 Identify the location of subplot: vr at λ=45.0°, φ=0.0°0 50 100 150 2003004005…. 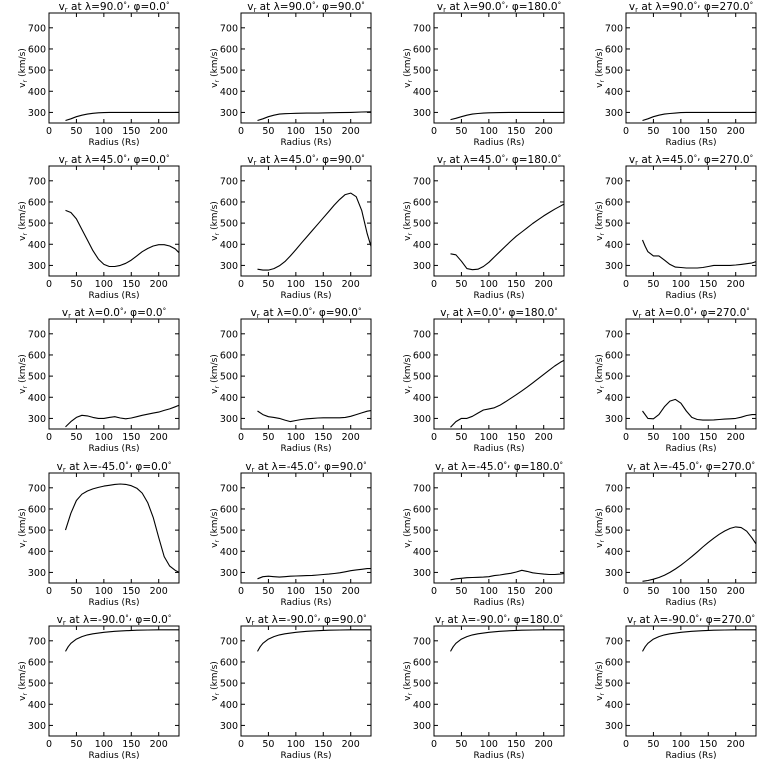
(99, 226).